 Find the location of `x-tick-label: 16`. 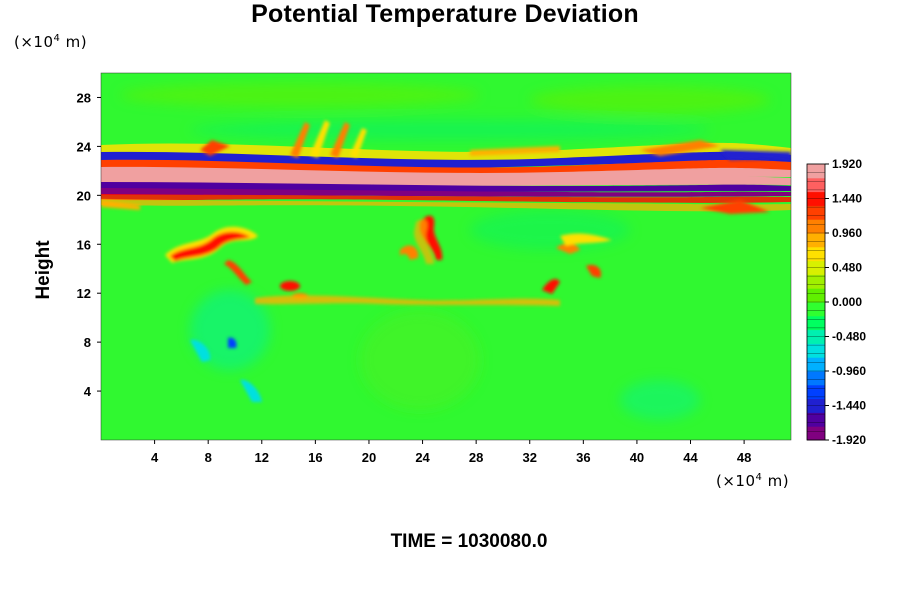

x-tick-label: 16 is located at coordinates (315, 457).